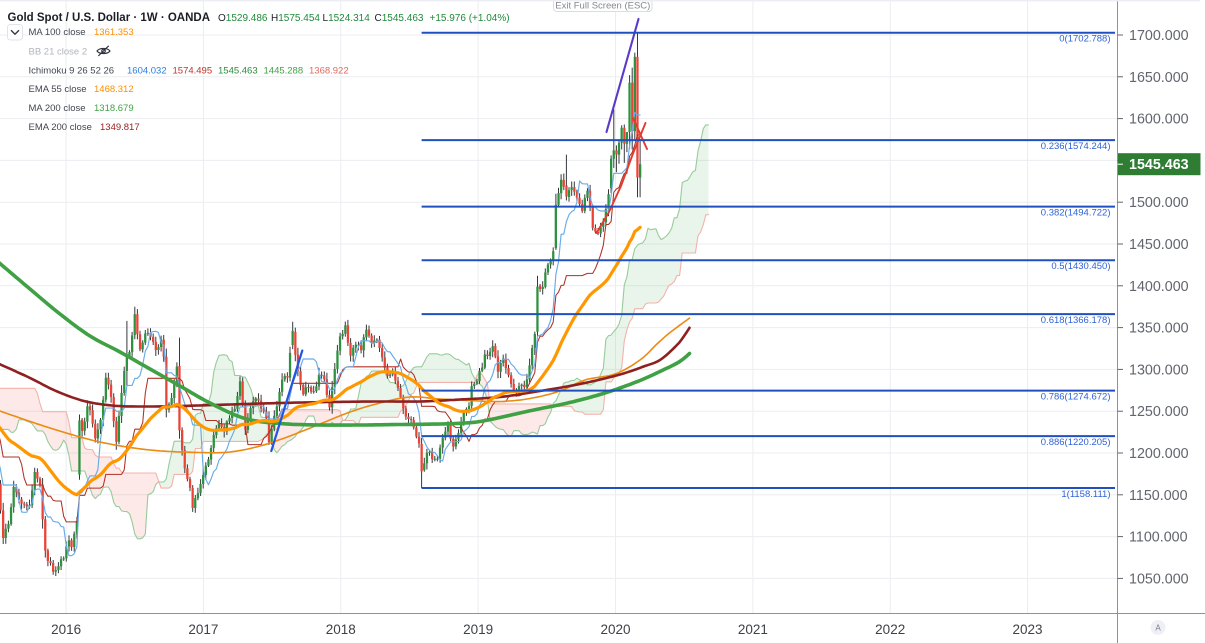  What do you see at coordinates (615, 629) in the screenshot?
I see `svg-text: 2020` at bounding box center [615, 629].